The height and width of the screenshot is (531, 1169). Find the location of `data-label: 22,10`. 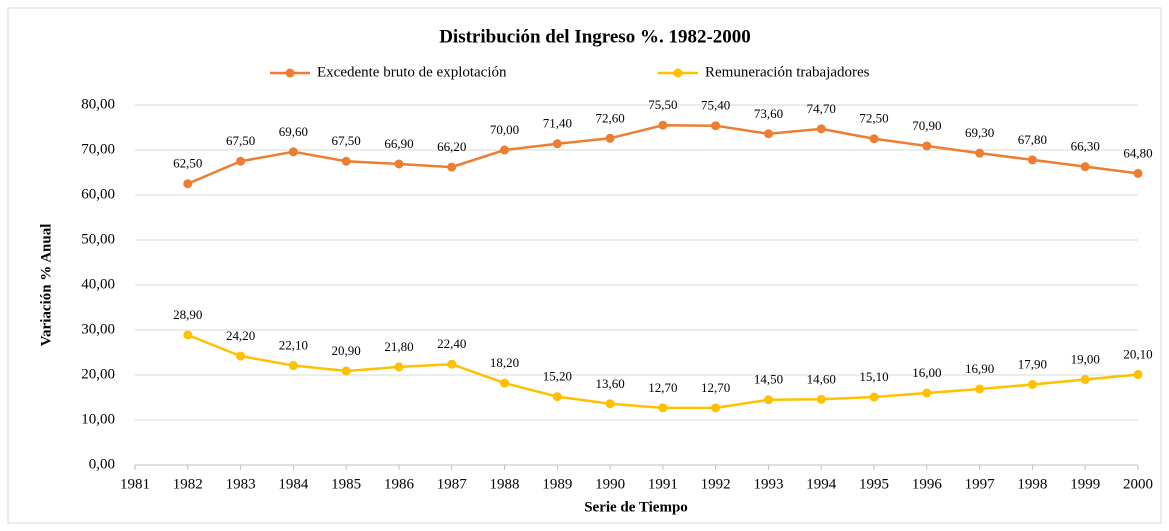

data-label: 22,10 is located at coordinates (293, 345).